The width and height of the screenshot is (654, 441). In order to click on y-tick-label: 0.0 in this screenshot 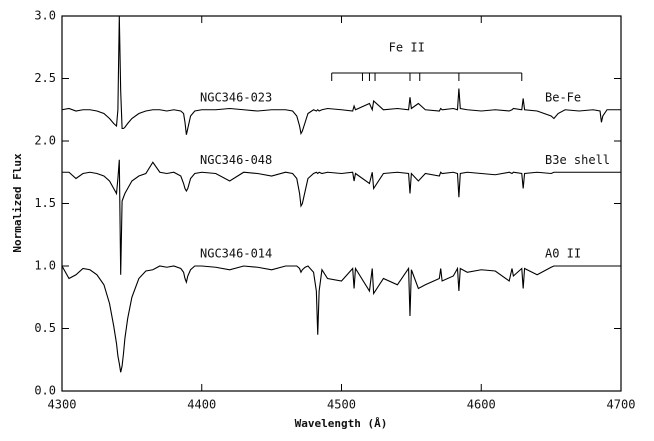, I will do `click(45, 391)`.